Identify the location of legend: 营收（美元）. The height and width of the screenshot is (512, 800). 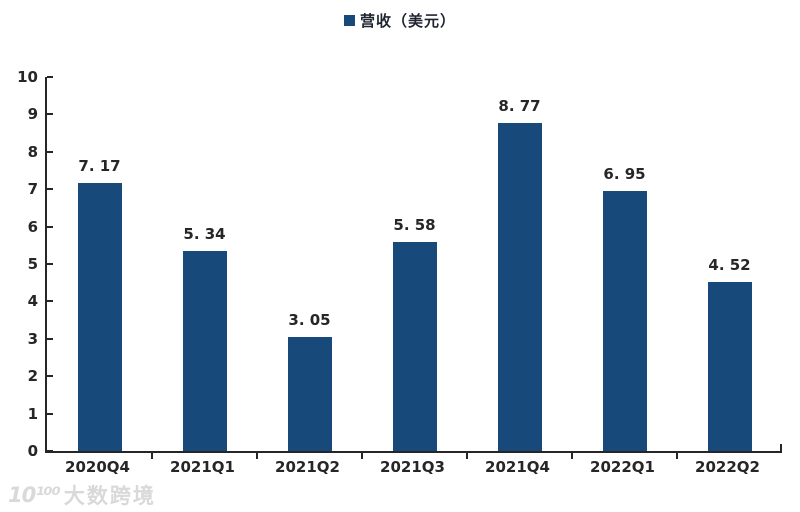
(400, 20).